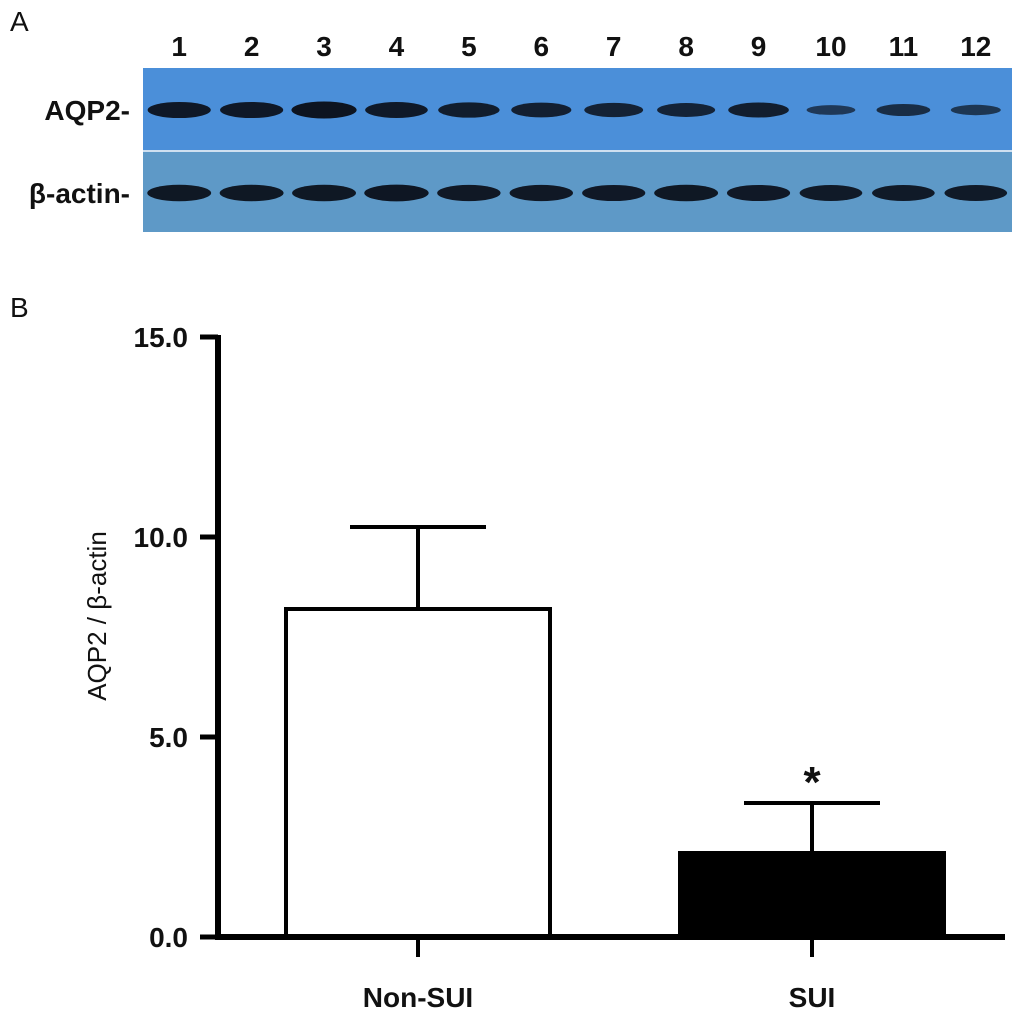 This screenshot has width=1023, height=1016. What do you see at coordinates (168, 937) in the screenshot?
I see `y-tick-label: 0.0` at bounding box center [168, 937].